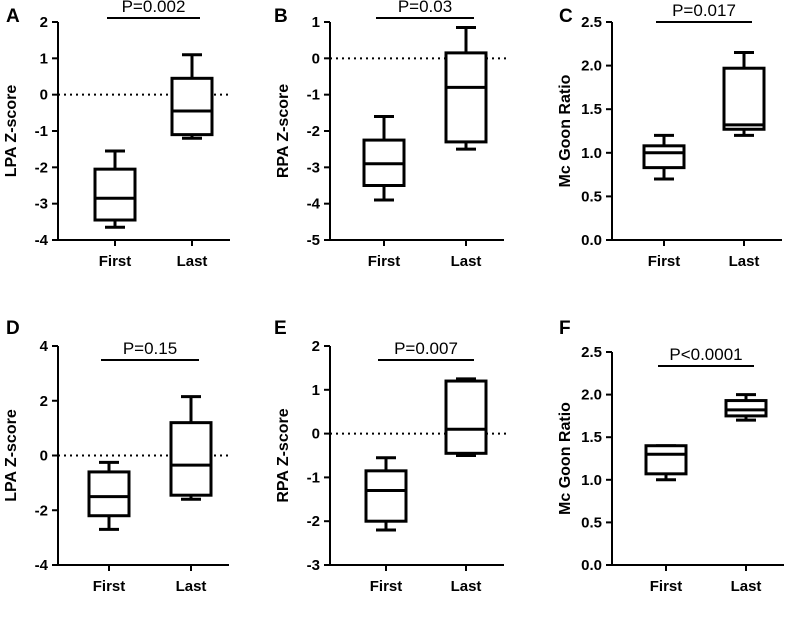 The image size is (810, 630). Describe the element at coordinates (316, 58) in the screenshot. I see `panel-b-y-tick-label: 0` at that location.